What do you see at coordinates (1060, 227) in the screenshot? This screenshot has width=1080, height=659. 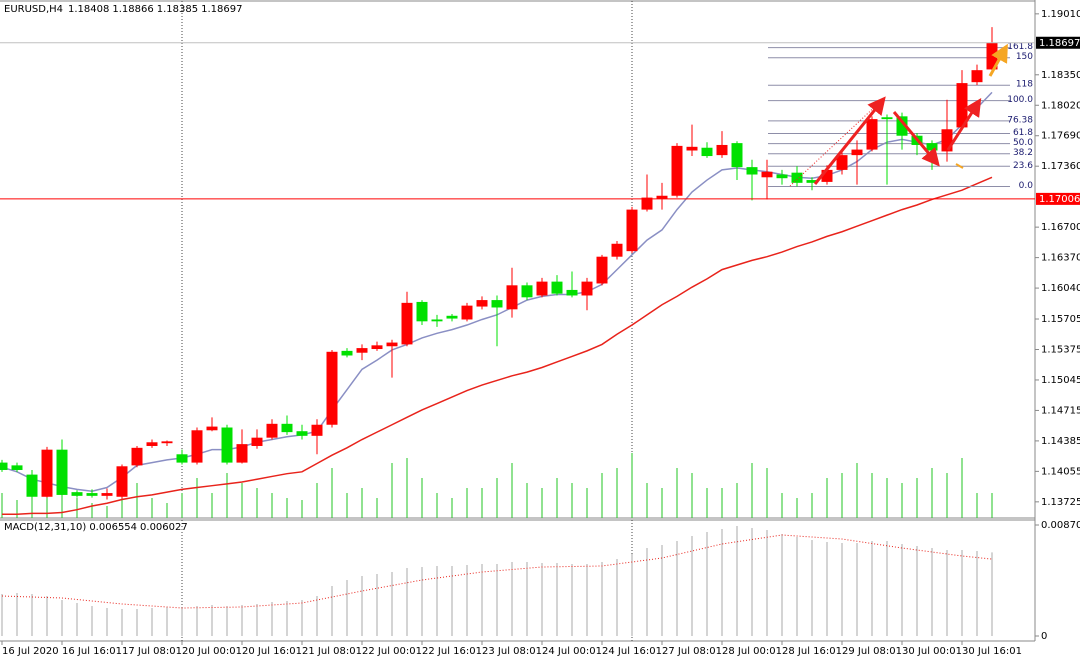 I see `y-tick-label: 1.16700` at bounding box center [1060, 227].